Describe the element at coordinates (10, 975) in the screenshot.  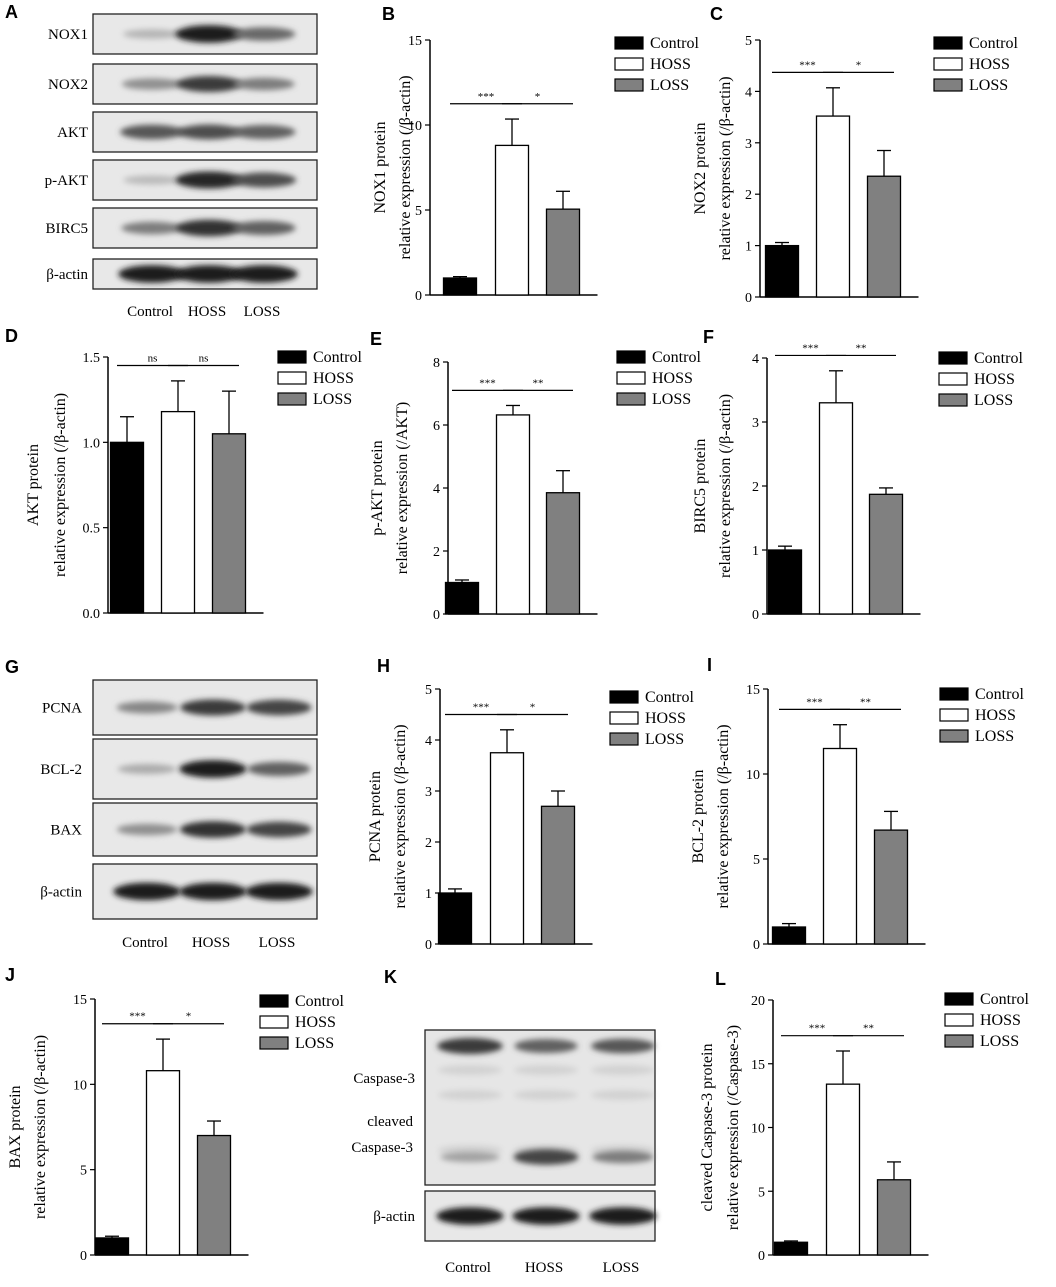
I see `panel-label: J` at that location.